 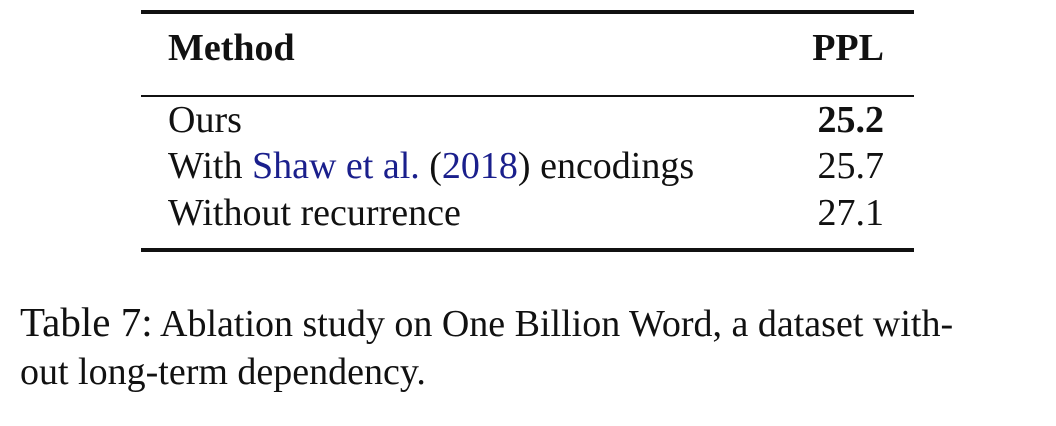 I want to click on row-ours-method: Ours, so click(x=205, y=120).